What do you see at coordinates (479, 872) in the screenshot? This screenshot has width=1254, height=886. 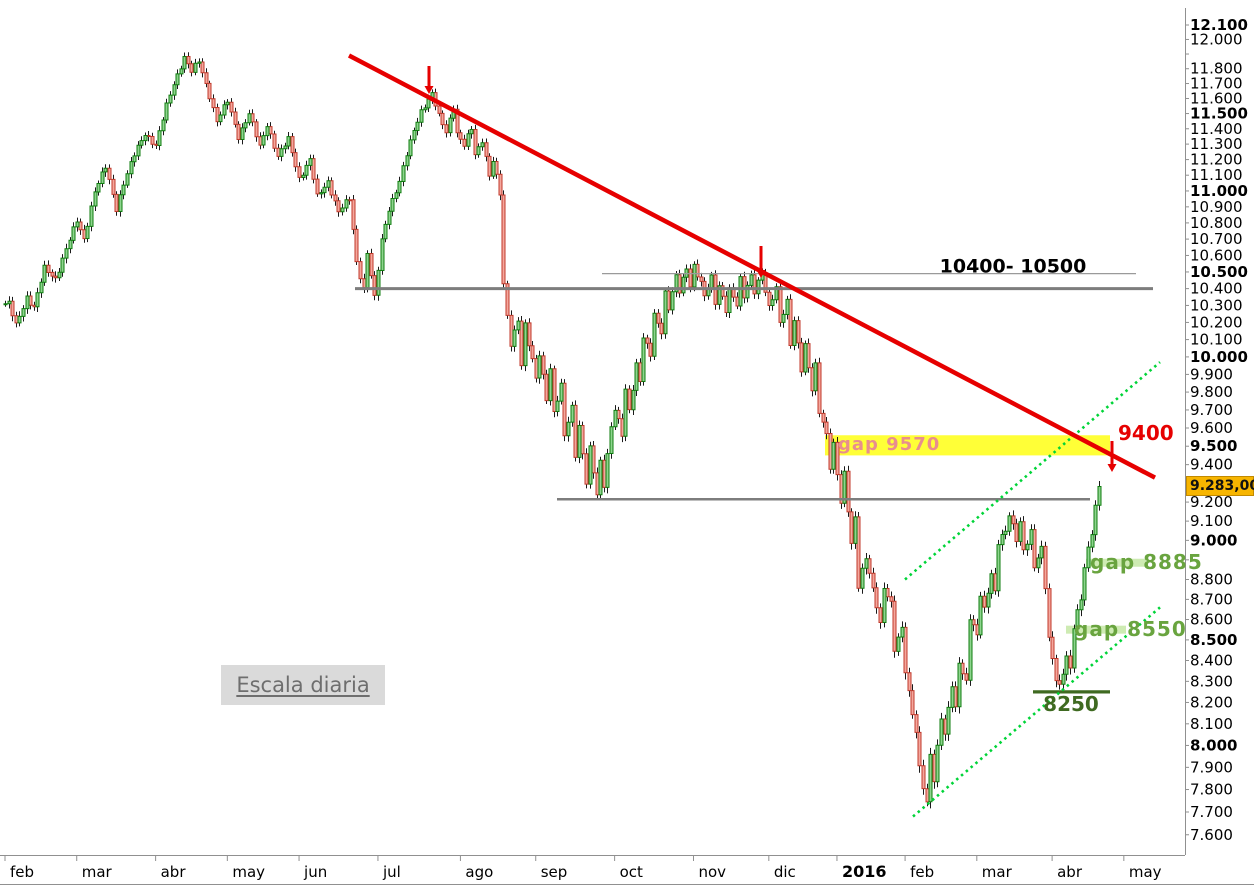 I see `svg-text: ago` at bounding box center [479, 872].